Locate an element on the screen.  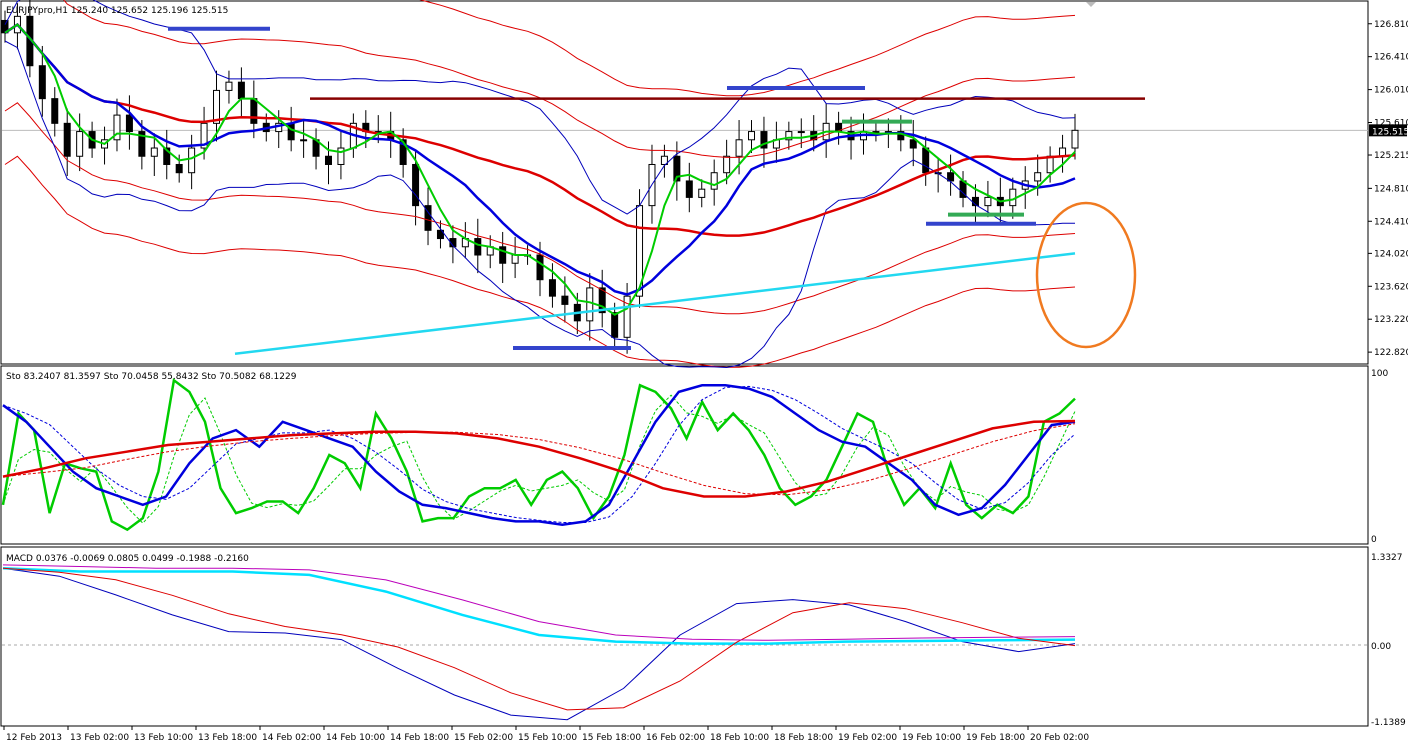
stochastic-tick-label: 100 is located at coordinates (1379, 374).